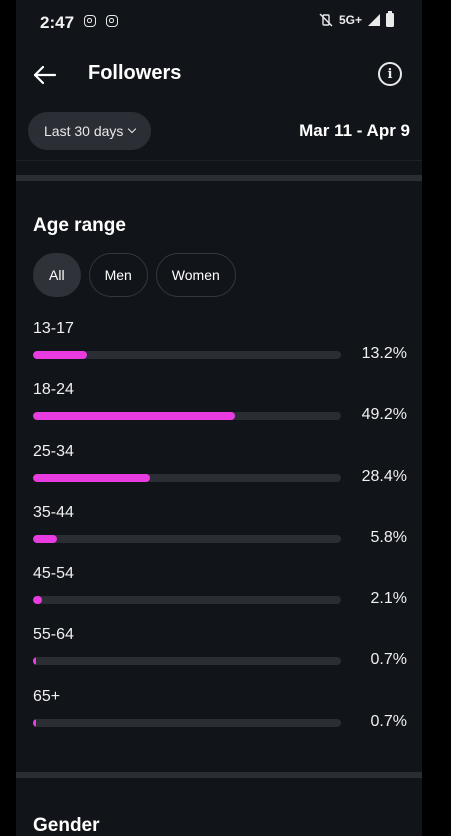 Image resolution: width=451 pixels, height=836 pixels. Describe the element at coordinates (132, 129) in the screenshot. I see `chevron-down-icon` at that location.